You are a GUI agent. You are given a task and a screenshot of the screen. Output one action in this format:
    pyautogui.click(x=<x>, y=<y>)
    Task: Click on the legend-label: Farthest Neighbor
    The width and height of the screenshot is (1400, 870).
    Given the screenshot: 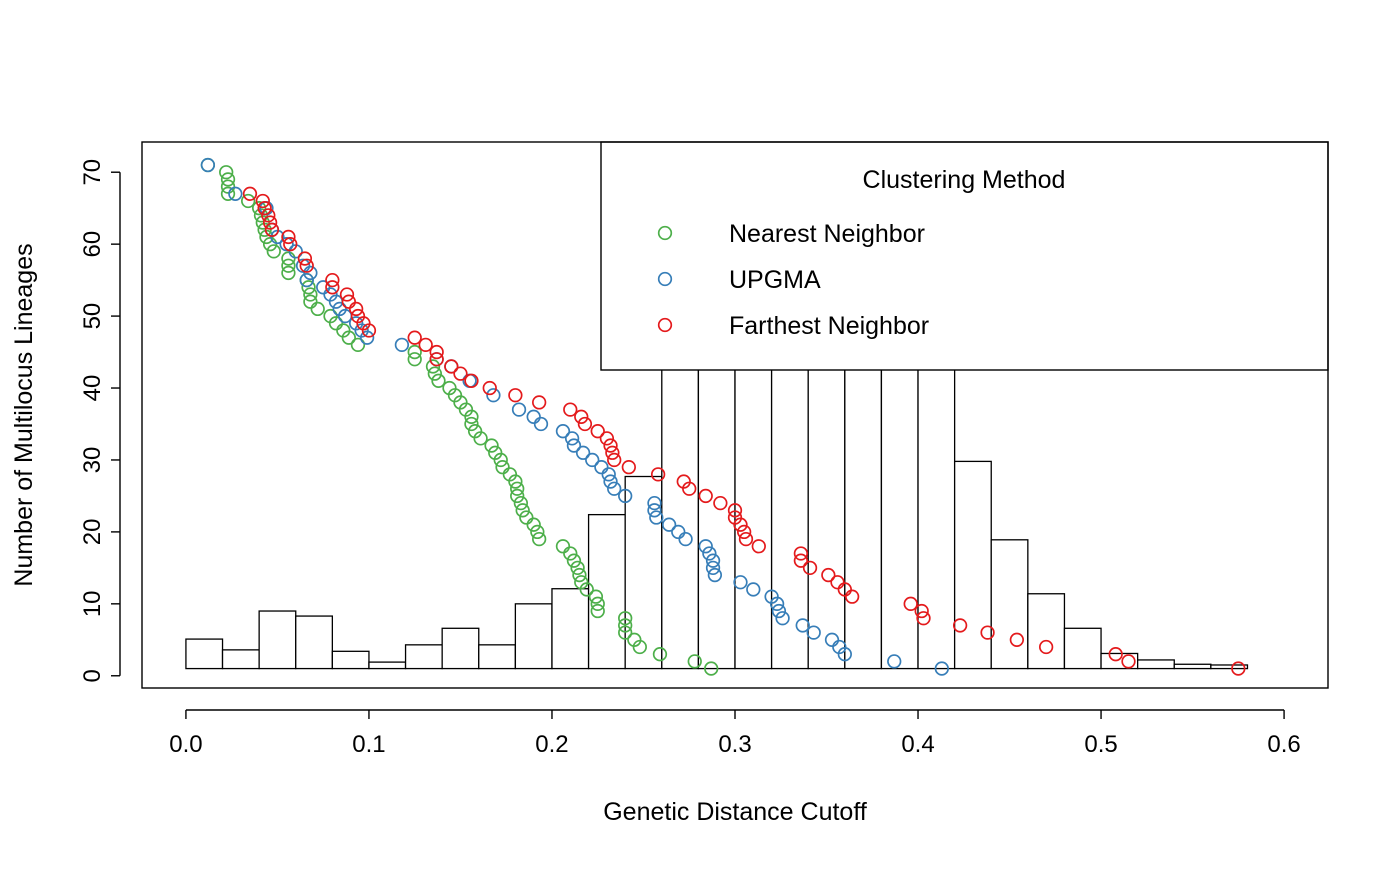 What is the action you would take?
    pyautogui.click(x=829, y=326)
    